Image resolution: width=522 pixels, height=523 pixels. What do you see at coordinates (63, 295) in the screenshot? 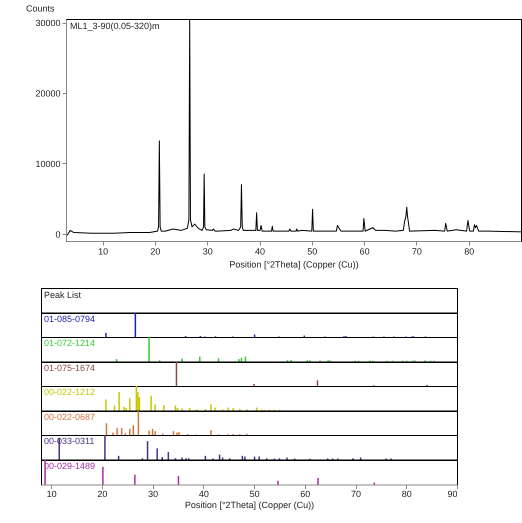
I see `text: Peak List` at bounding box center [63, 295].